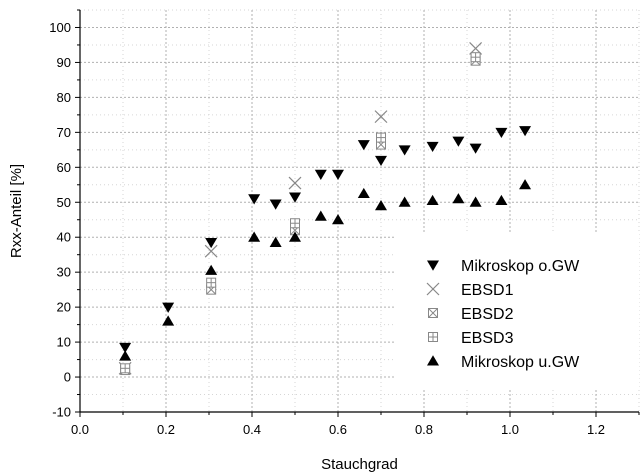  What do you see at coordinates (80, 429) in the screenshot?
I see `x-tick-label: 0.0` at bounding box center [80, 429].